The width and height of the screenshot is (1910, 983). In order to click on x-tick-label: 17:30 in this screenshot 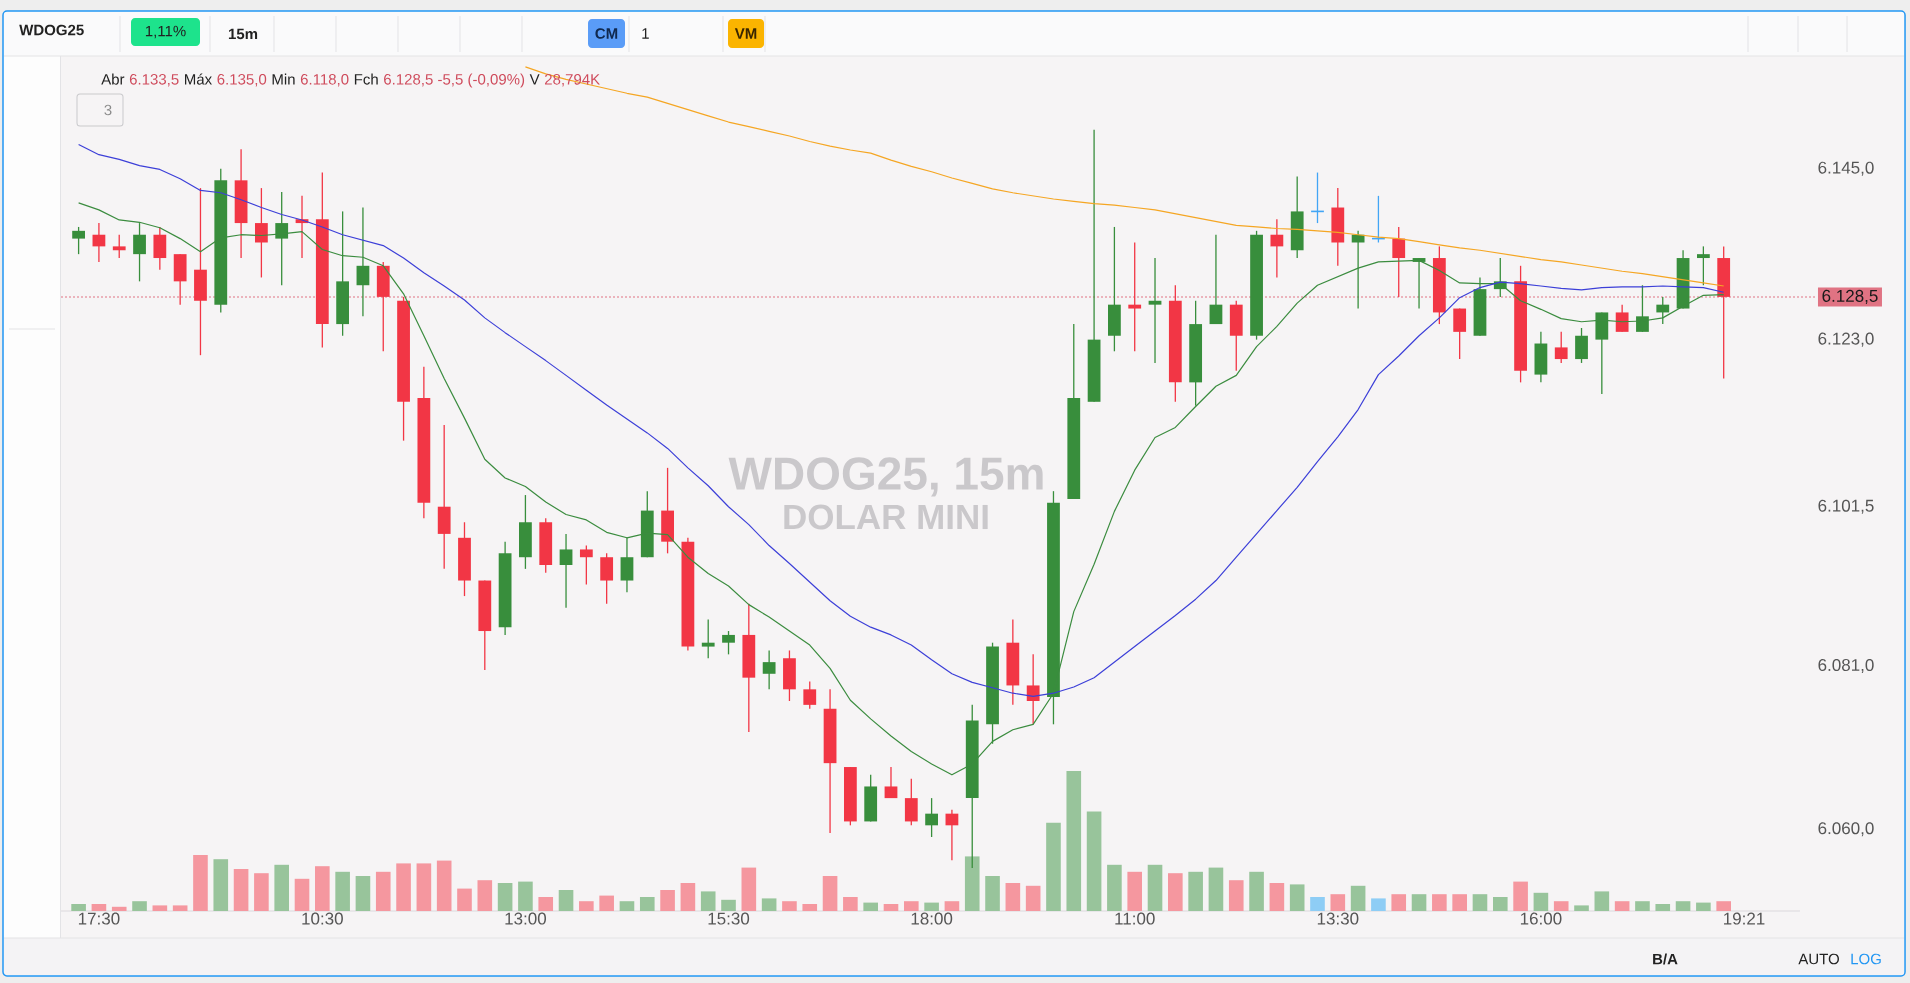, I will do `click(99, 918)`.